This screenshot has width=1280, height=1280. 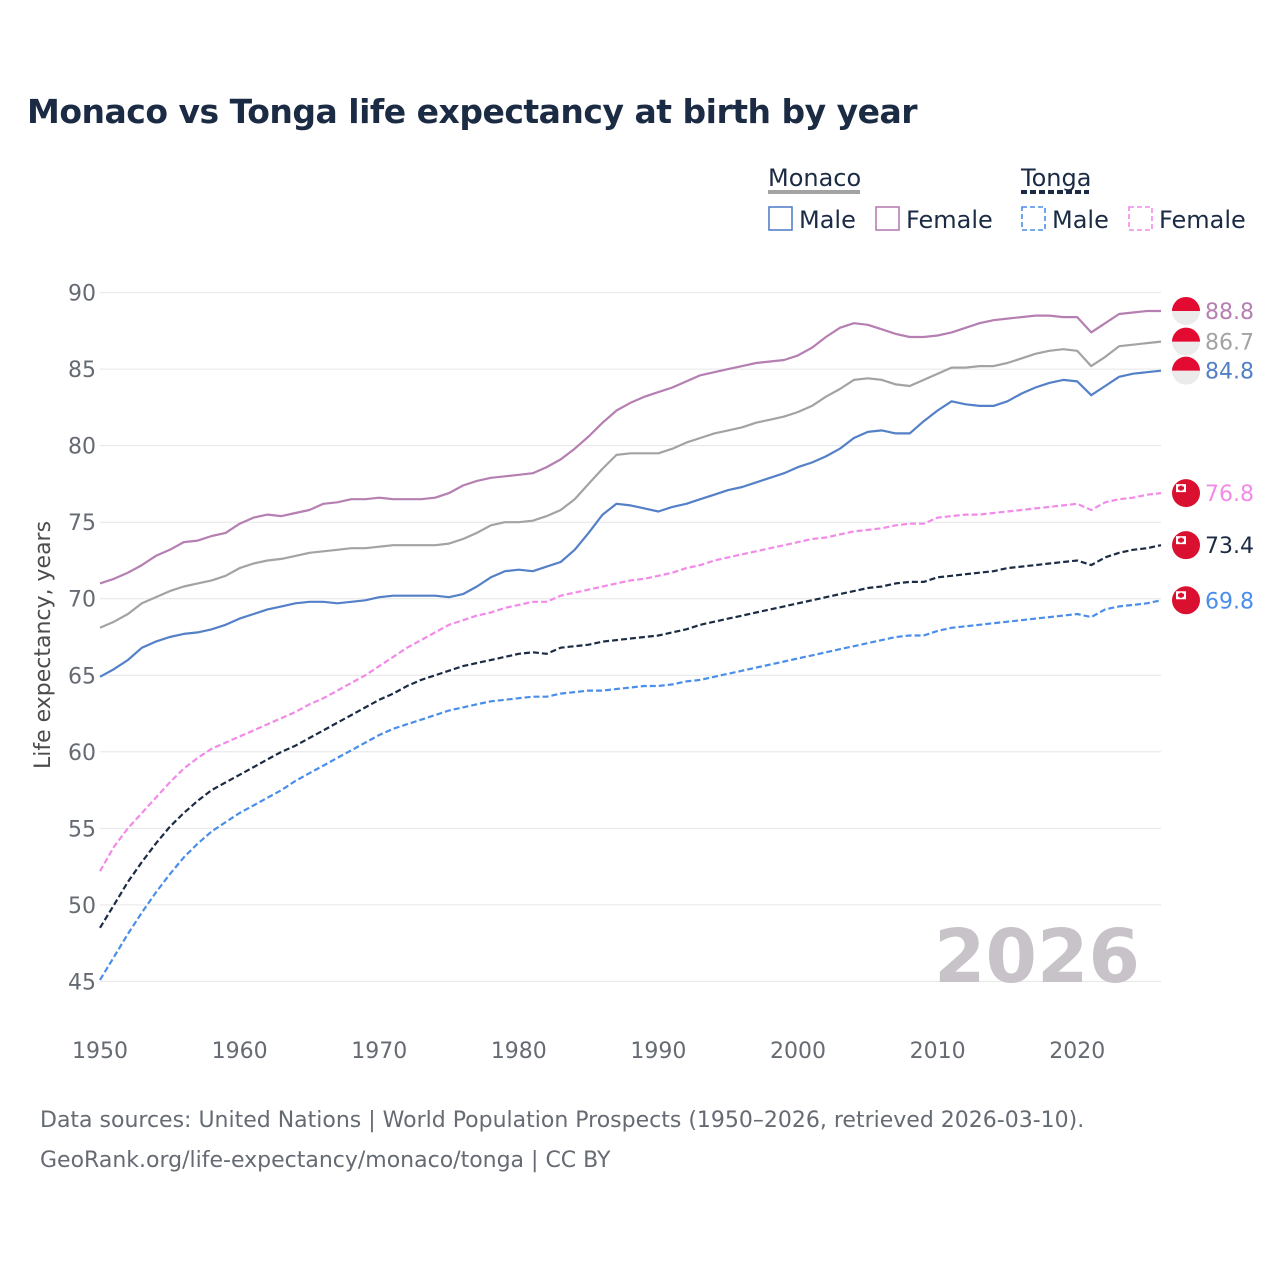 I want to click on y-tick-label: 85, so click(x=82, y=370).